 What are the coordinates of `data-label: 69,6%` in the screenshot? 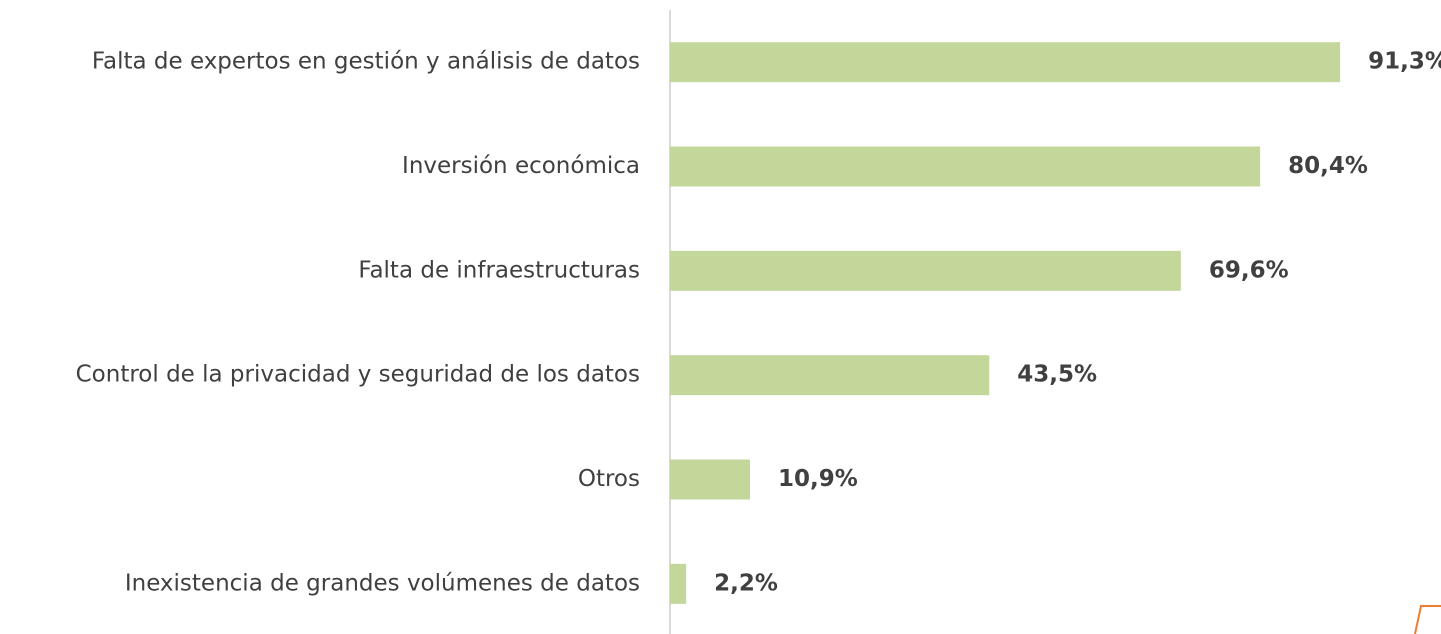 It's located at (1249, 270).